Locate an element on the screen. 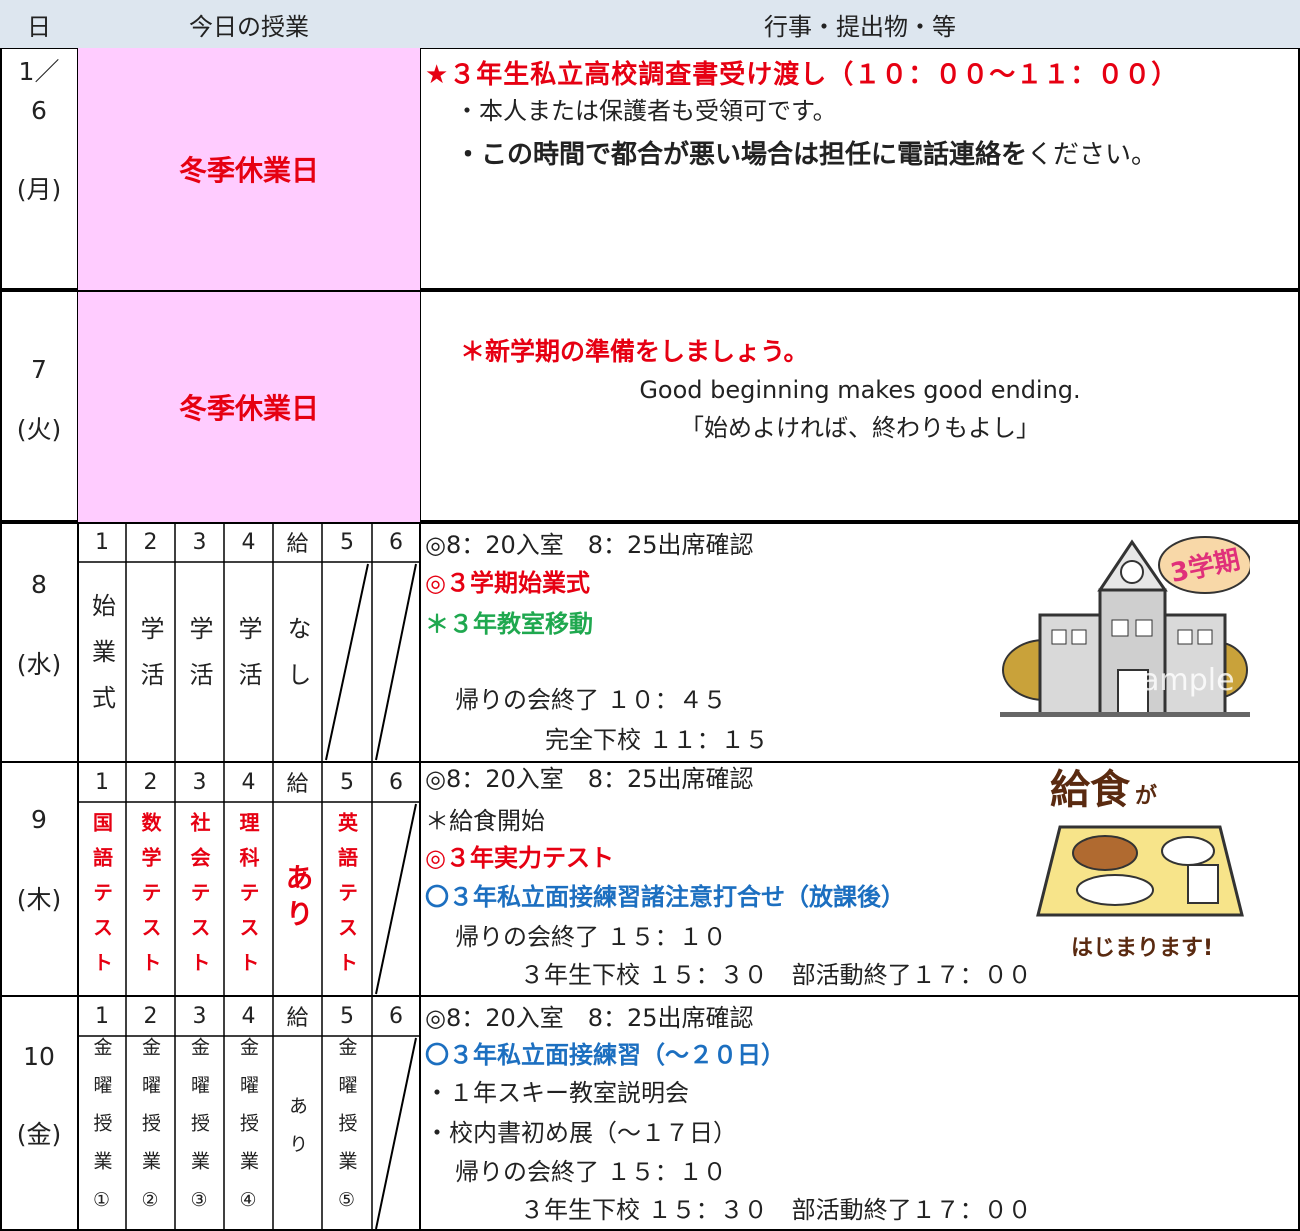 This screenshot has width=1300, height=1231. lesson: 社会テスト is located at coordinates (199, 899).